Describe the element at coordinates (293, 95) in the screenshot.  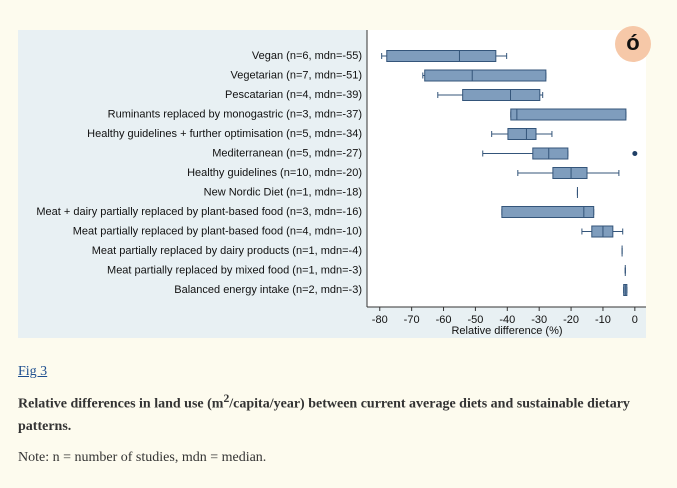
I see `y-tick-label: Pescatarian (n=4, mdn=-39)` at that location.